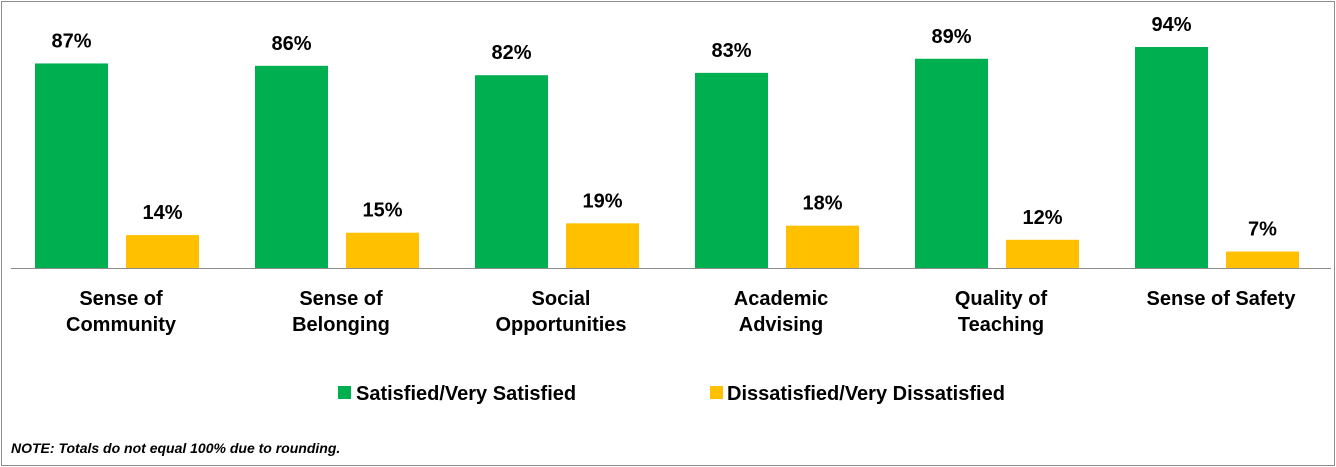 Image resolution: width=1336 pixels, height=467 pixels. I want to click on category-label-4-line-1: Teaching, so click(1001, 325).